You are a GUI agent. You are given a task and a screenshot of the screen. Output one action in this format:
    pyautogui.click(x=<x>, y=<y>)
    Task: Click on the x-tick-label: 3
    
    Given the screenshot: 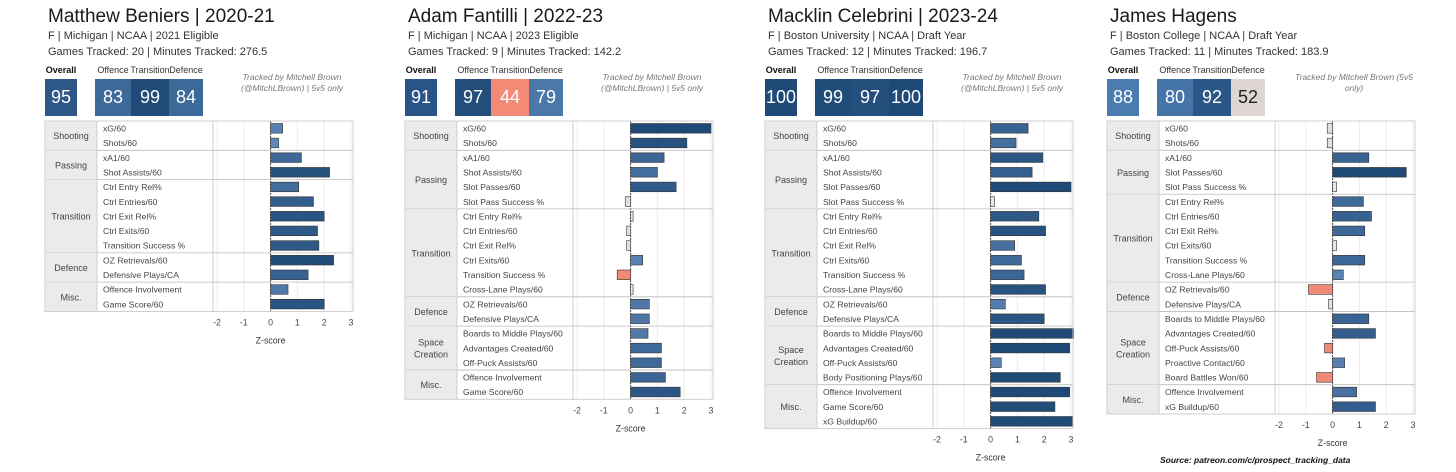 What is the action you would take?
    pyautogui.click(x=1071, y=440)
    